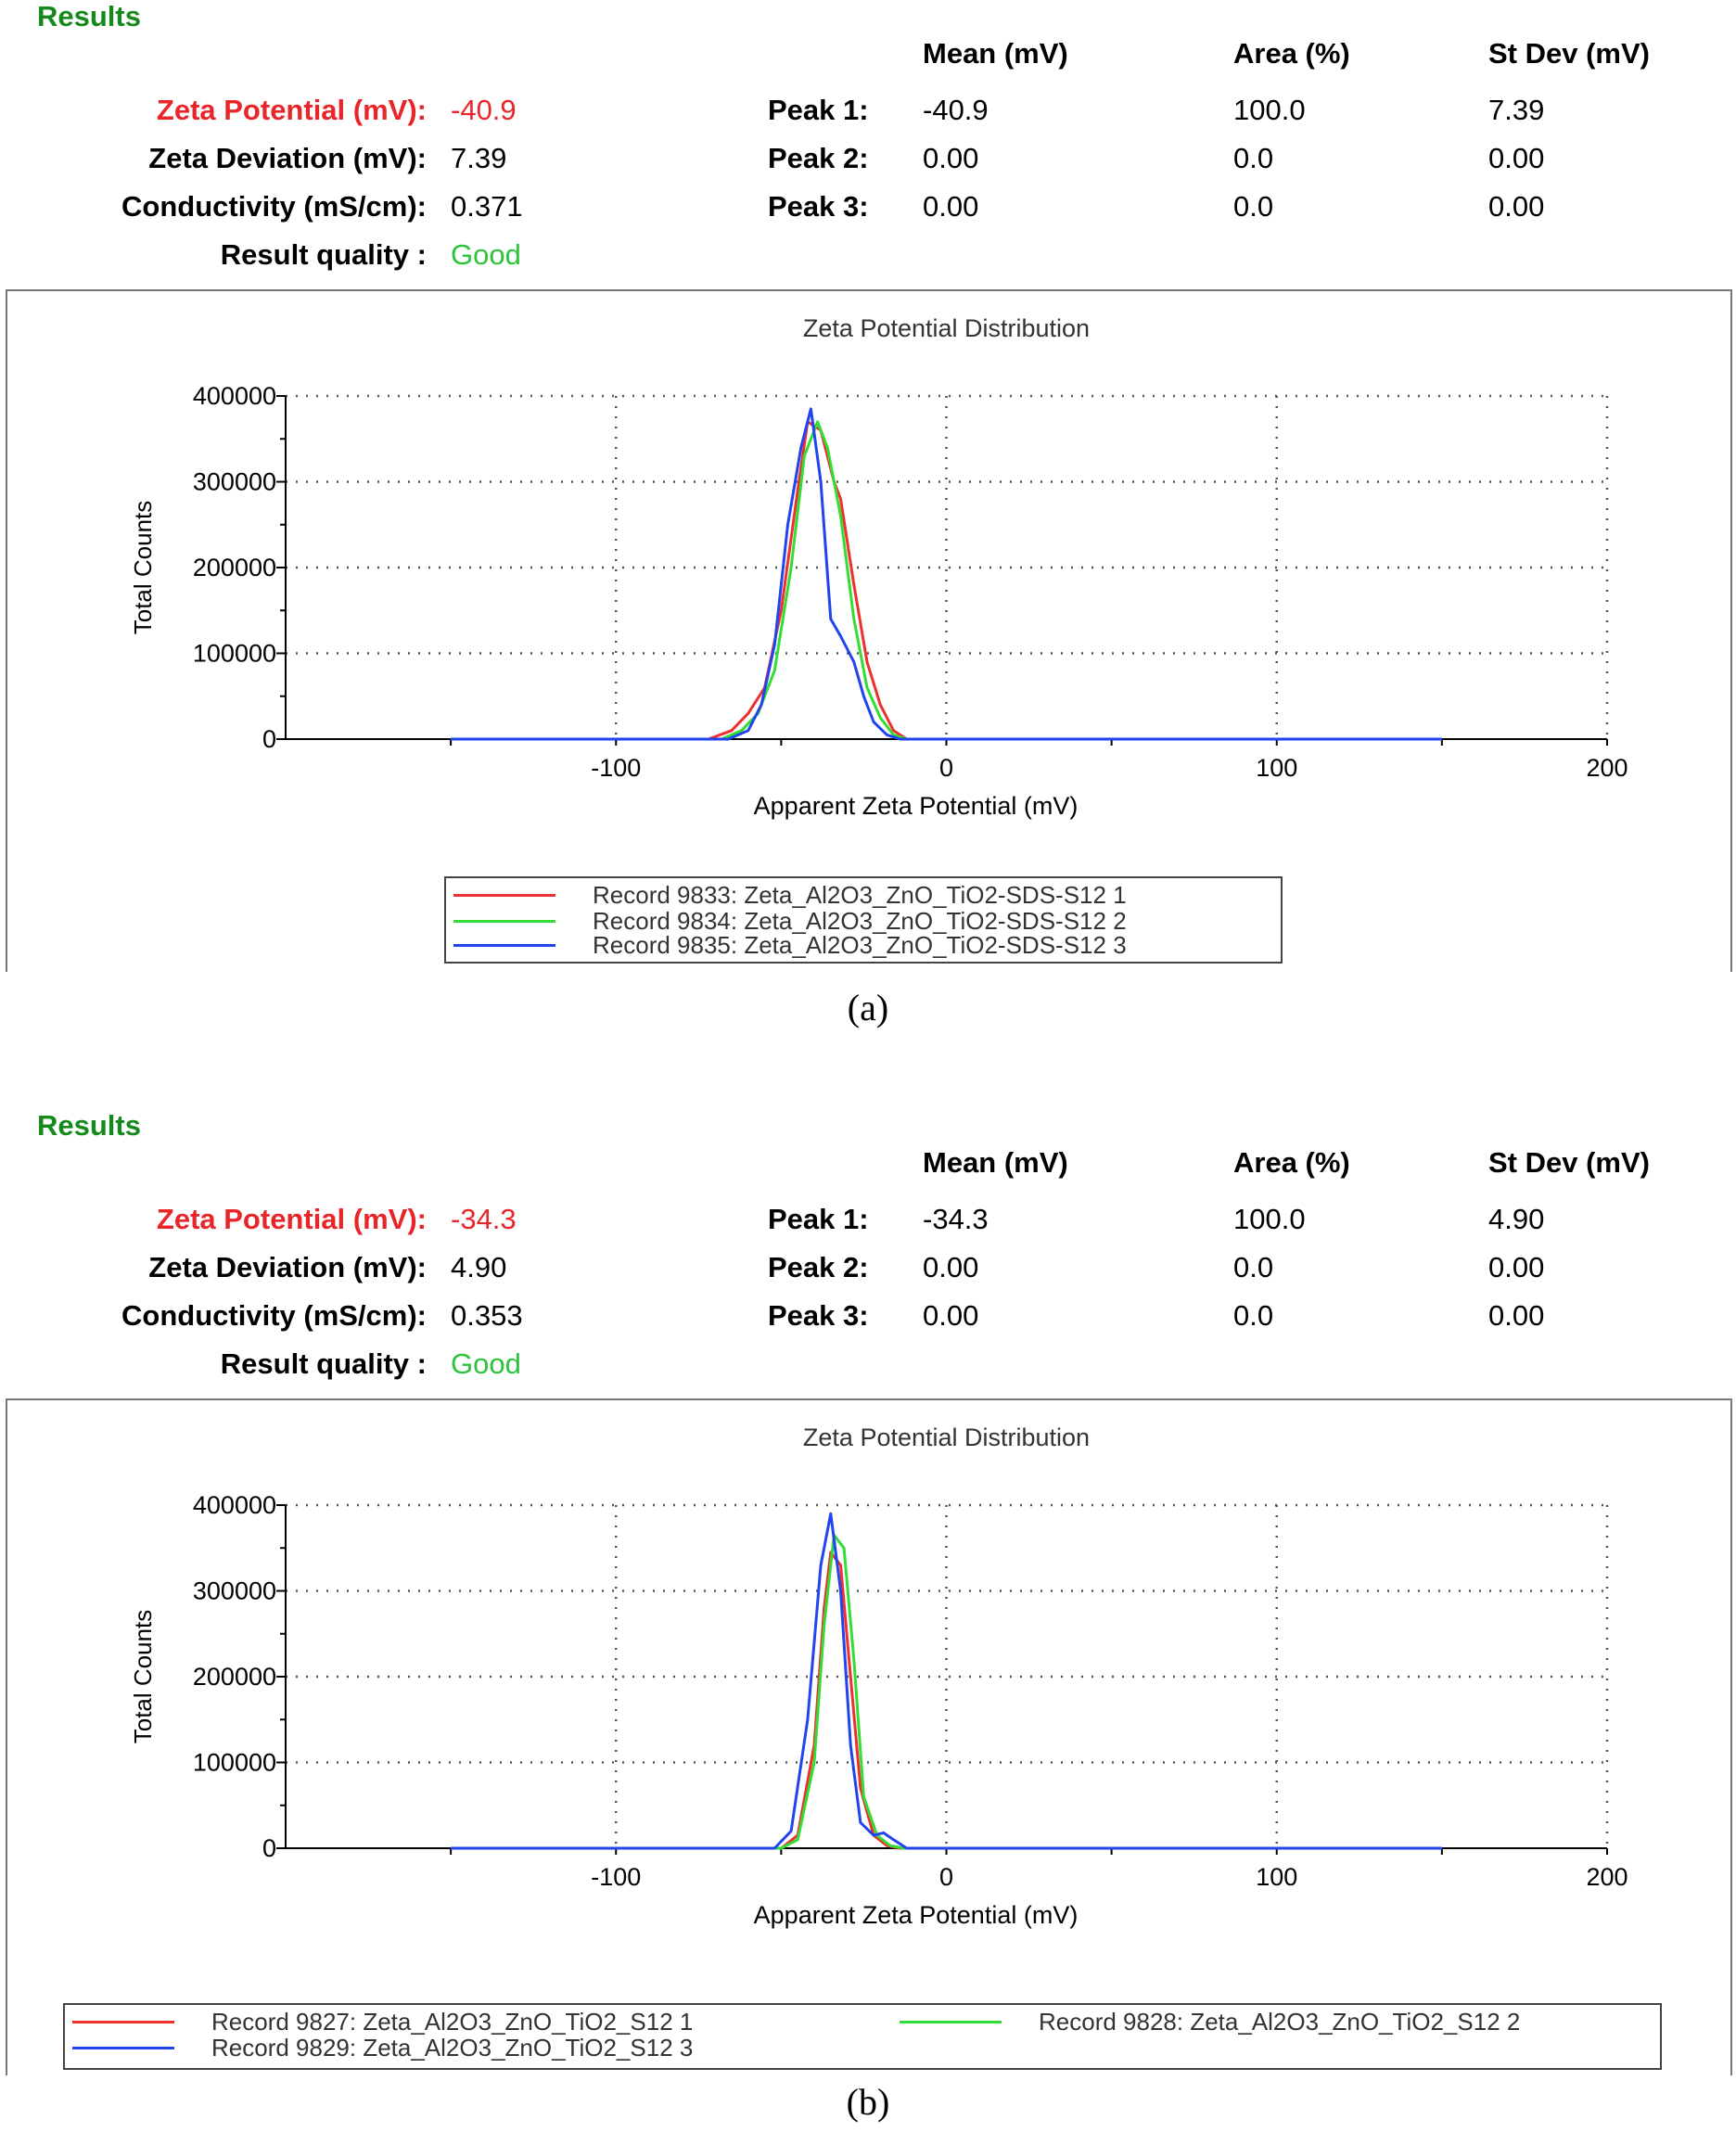 The height and width of the screenshot is (2132, 1736). Describe the element at coordinates (452, 2022) in the screenshot. I see `legend-label: Record 9827: Zeta_Al2O3_ZnO_TiO2_S12 1` at that location.